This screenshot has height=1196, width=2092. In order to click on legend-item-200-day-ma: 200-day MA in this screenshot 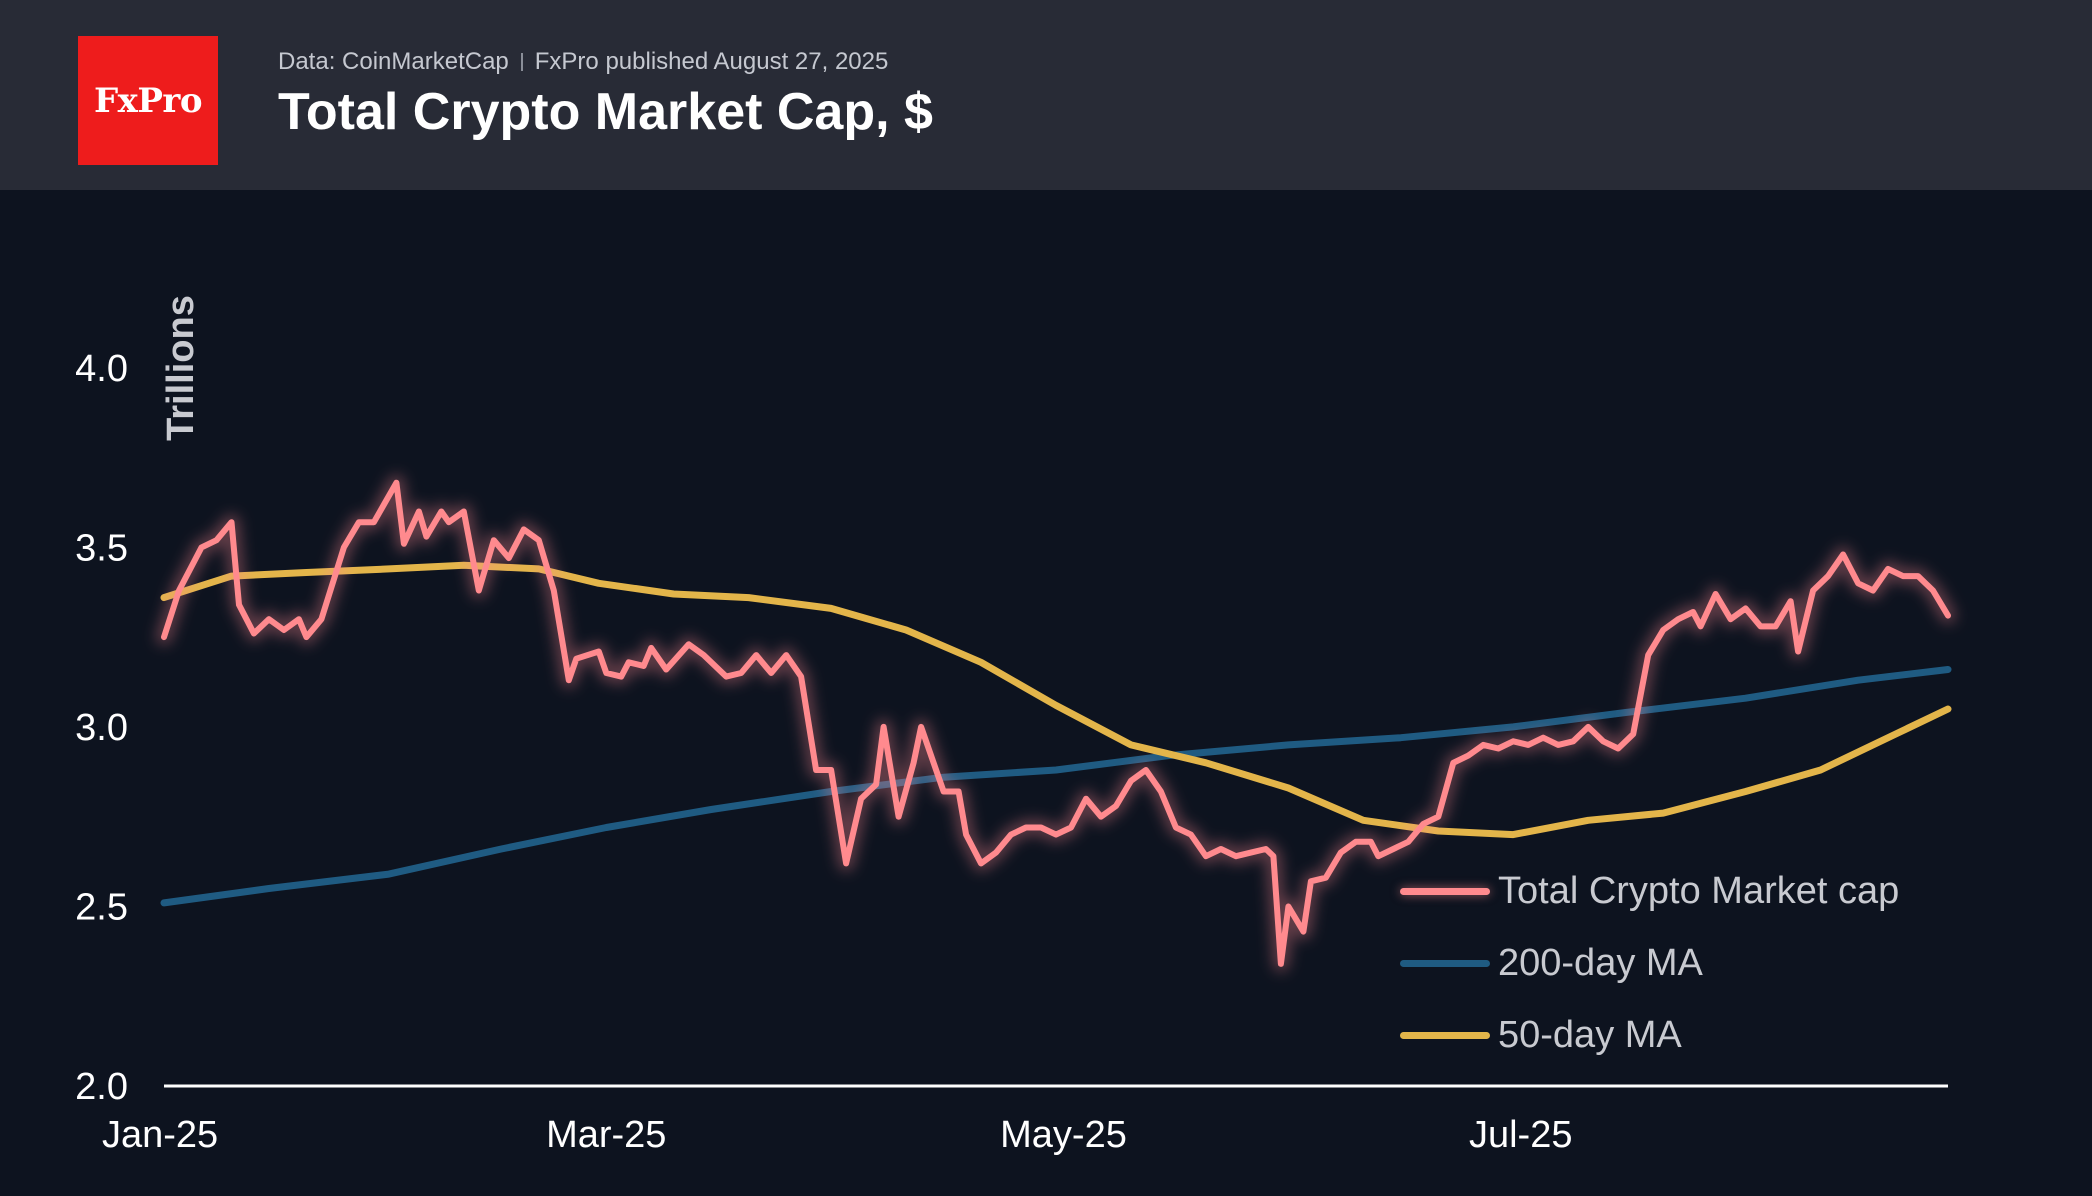, I will do `click(1649, 963)`.